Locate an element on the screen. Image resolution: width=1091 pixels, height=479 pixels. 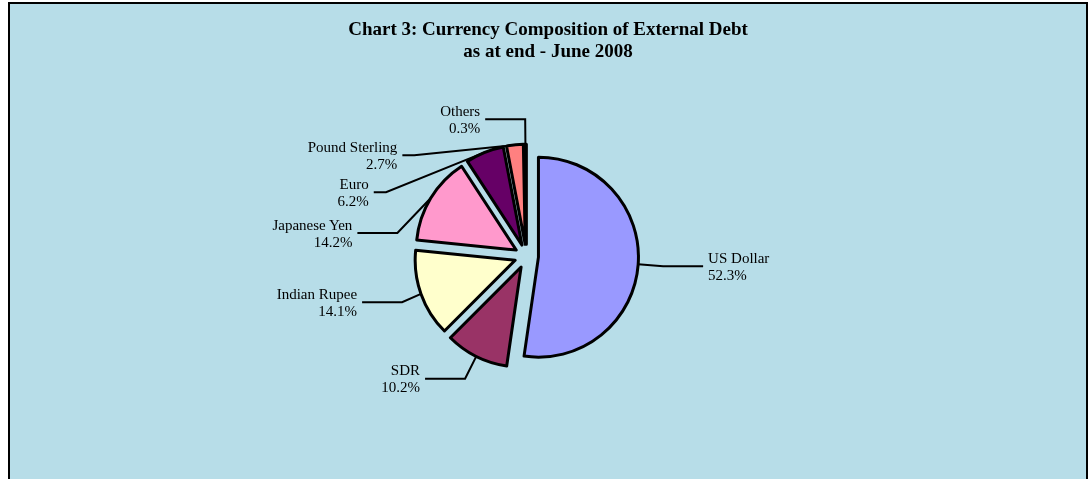
slice-label: Pound Sterling is located at coordinates (352, 146).